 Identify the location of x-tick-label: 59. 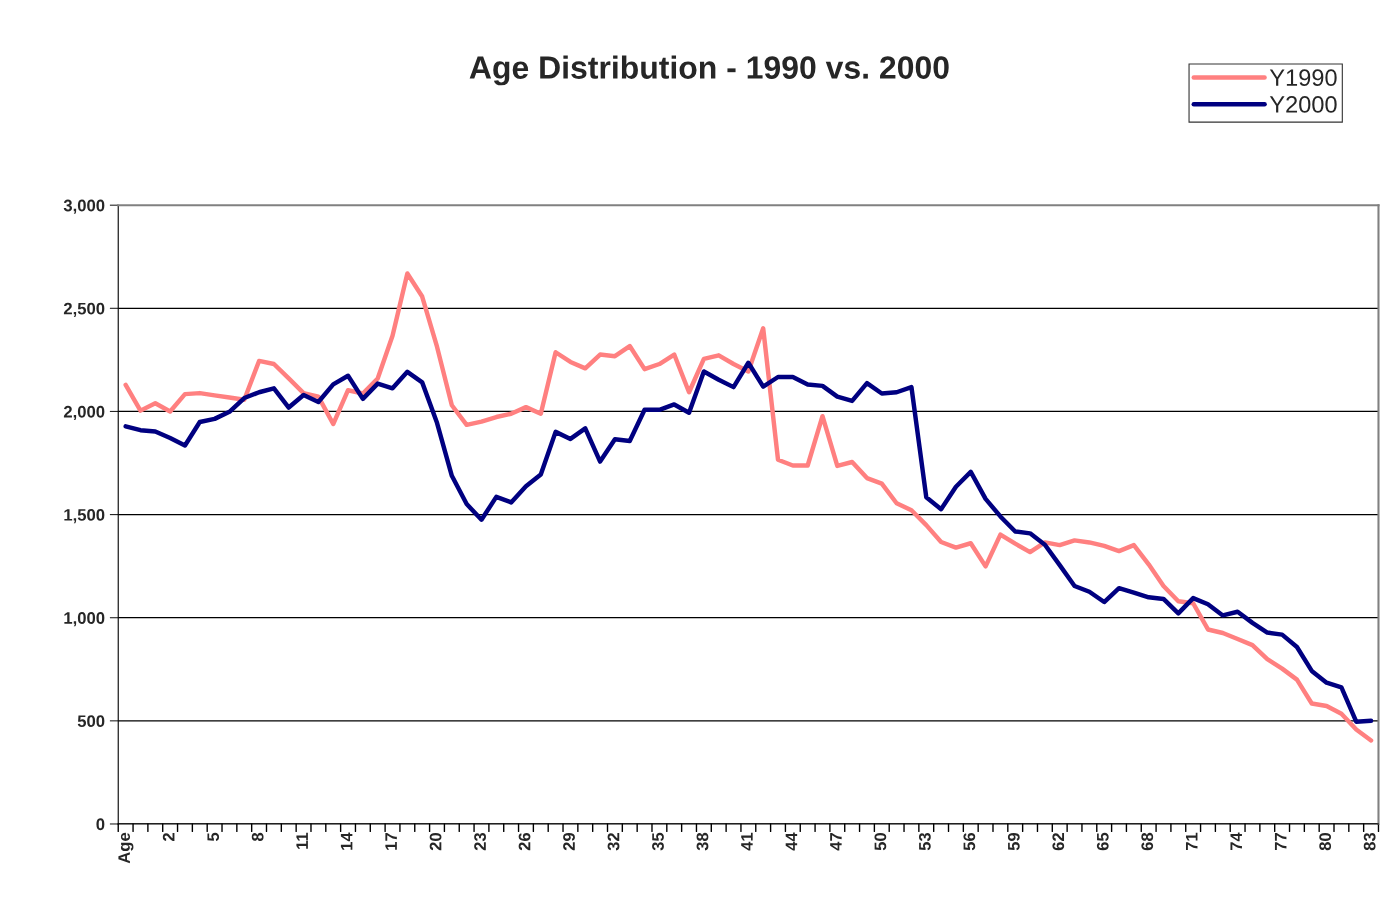
(1013, 841).